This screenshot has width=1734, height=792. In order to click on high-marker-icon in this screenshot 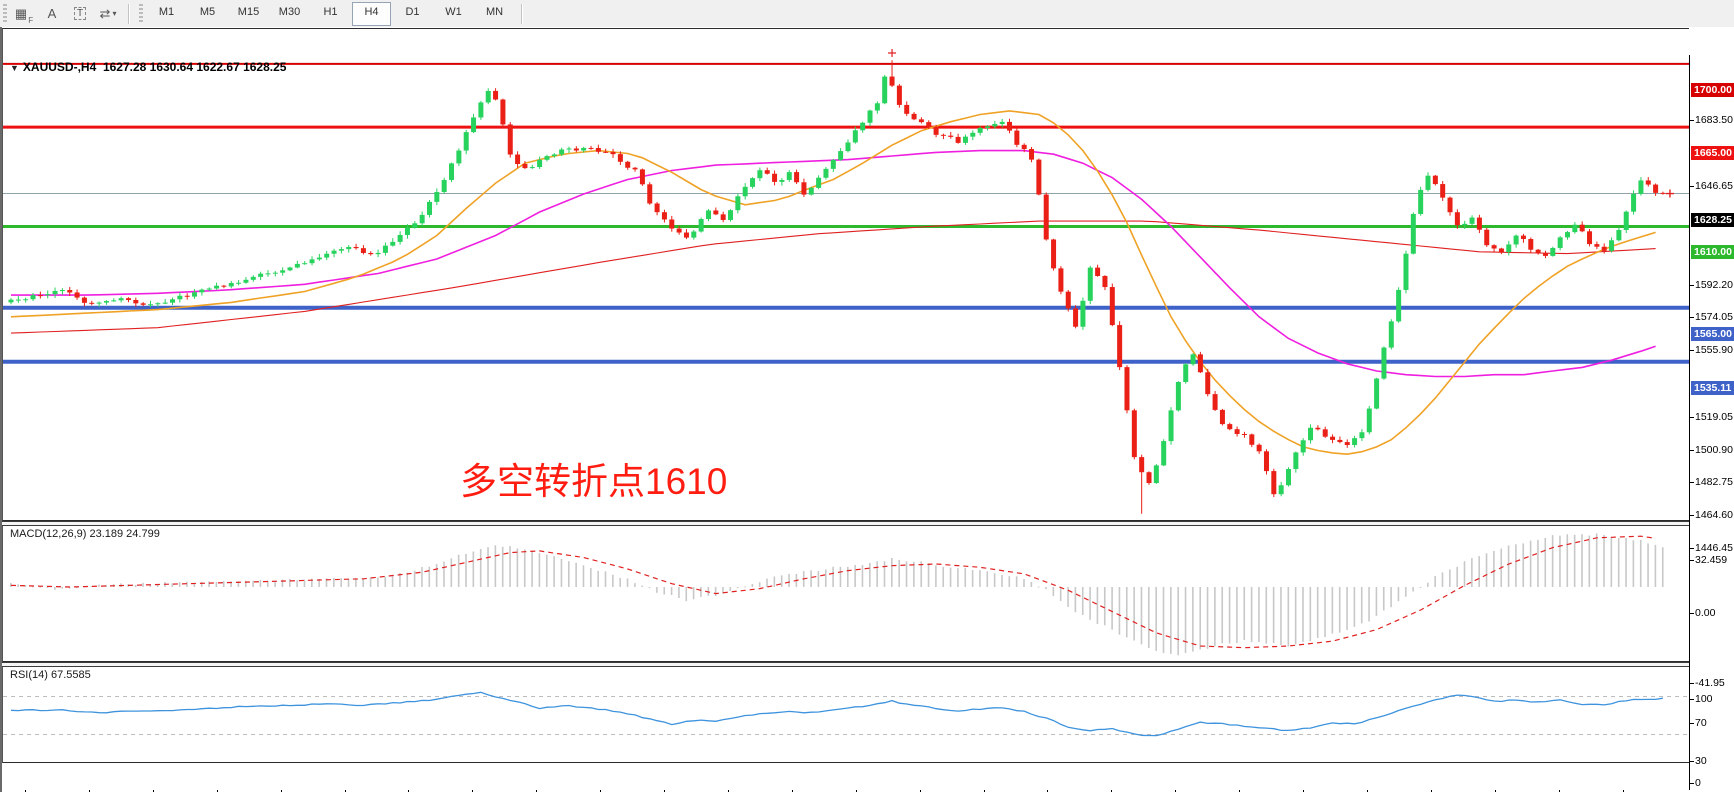, I will do `click(892, 53)`.